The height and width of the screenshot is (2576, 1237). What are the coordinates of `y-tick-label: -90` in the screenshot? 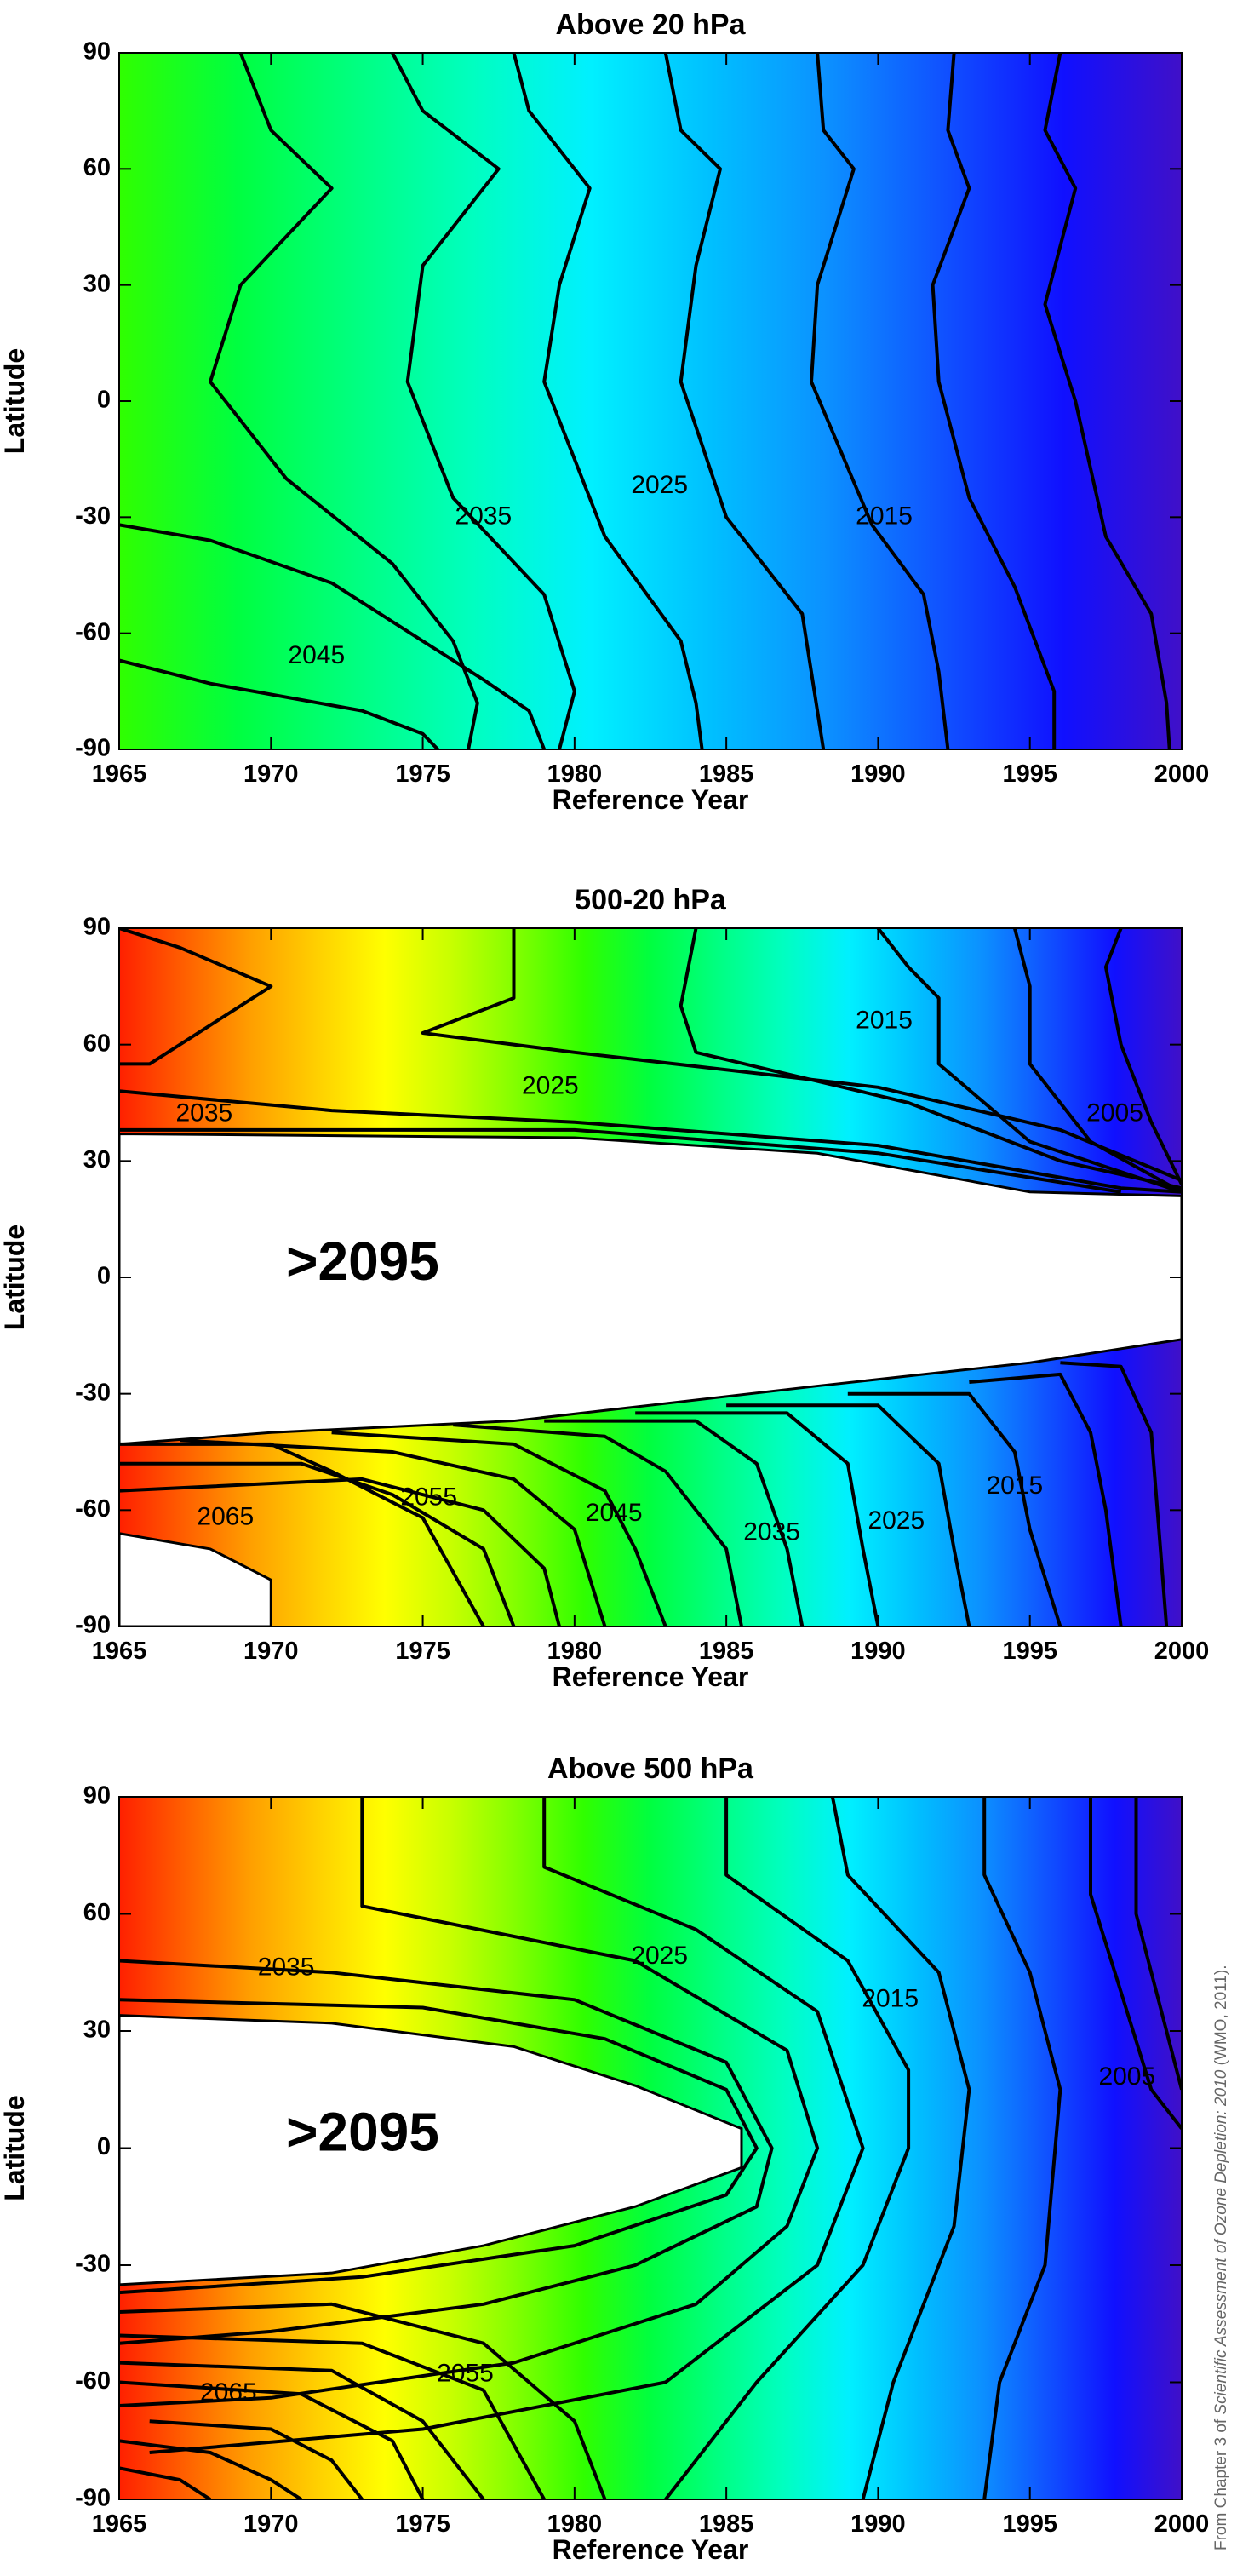 It's located at (93, 1625).